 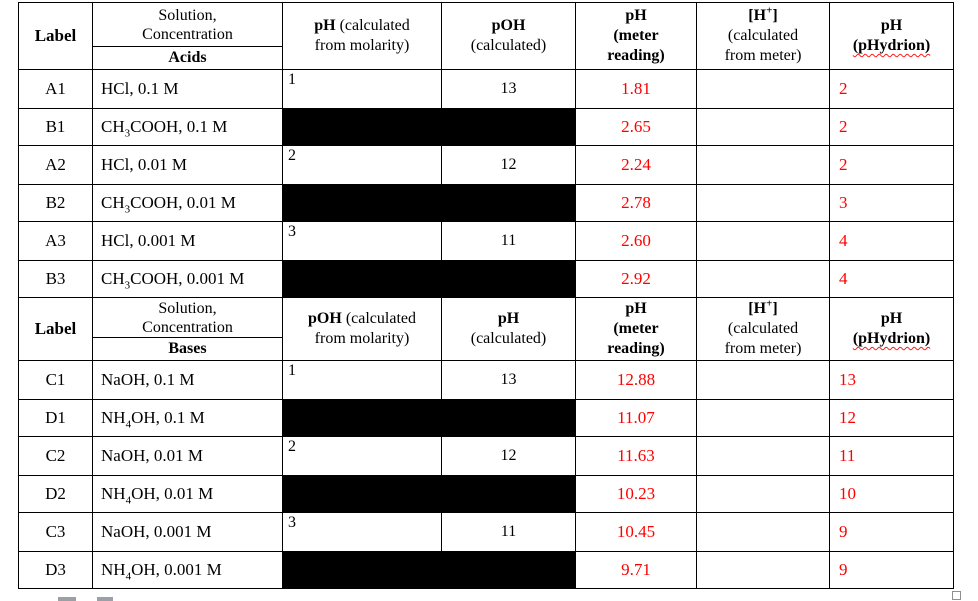 I want to click on solution-cell: CH3COOH, 0.001 M, so click(x=187, y=278).